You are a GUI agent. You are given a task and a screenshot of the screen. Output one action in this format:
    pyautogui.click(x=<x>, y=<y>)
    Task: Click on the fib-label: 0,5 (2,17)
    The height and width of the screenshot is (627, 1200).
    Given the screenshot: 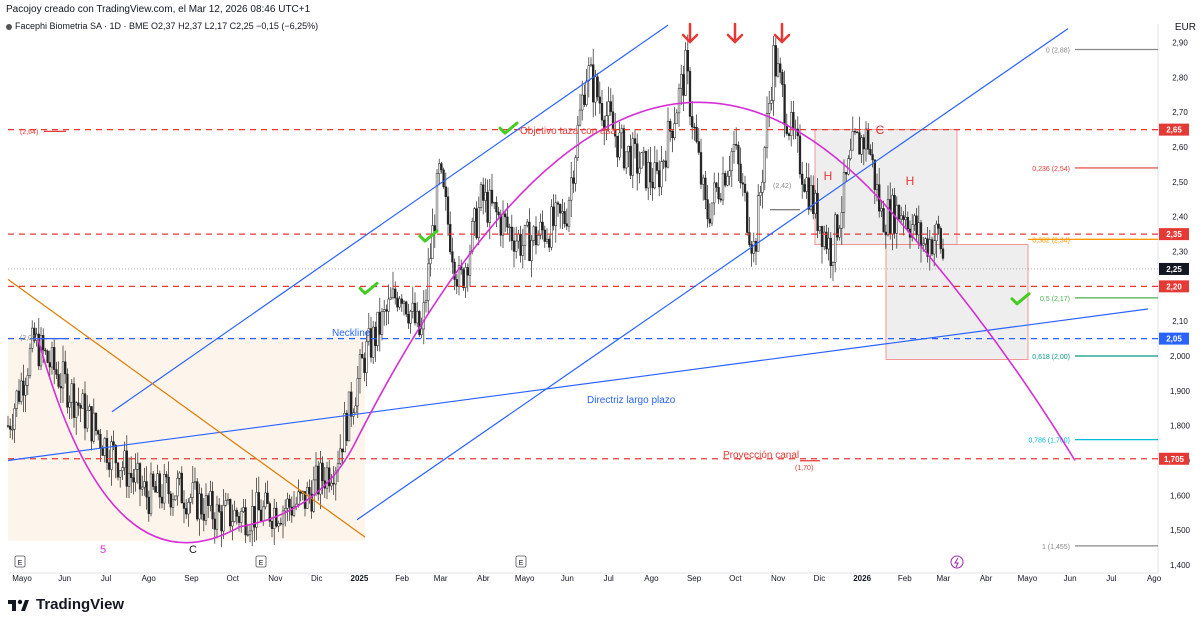 What is the action you would take?
    pyautogui.click(x=1055, y=299)
    